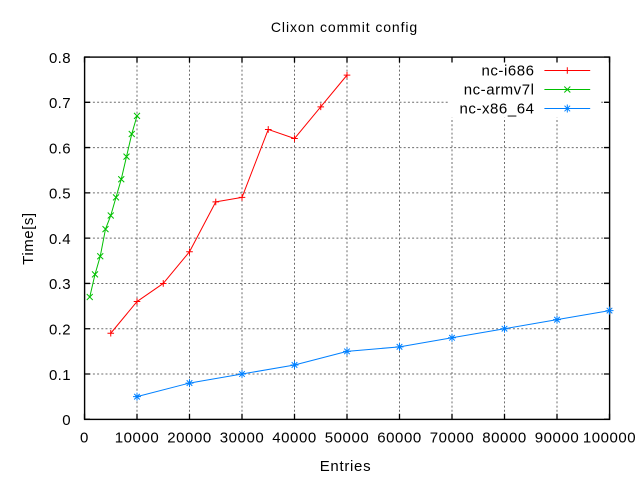 Image resolution: width=640 pixels, height=485 pixels. What do you see at coordinates (452, 438) in the screenshot?
I see `svg-text: 70000` at bounding box center [452, 438].